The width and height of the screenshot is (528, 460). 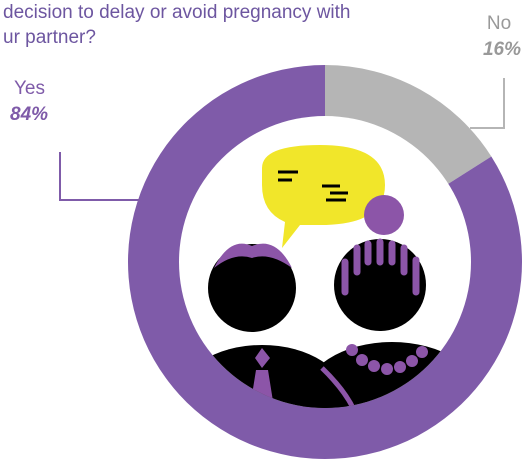 I want to click on value-label: 84%, so click(x=29, y=114).